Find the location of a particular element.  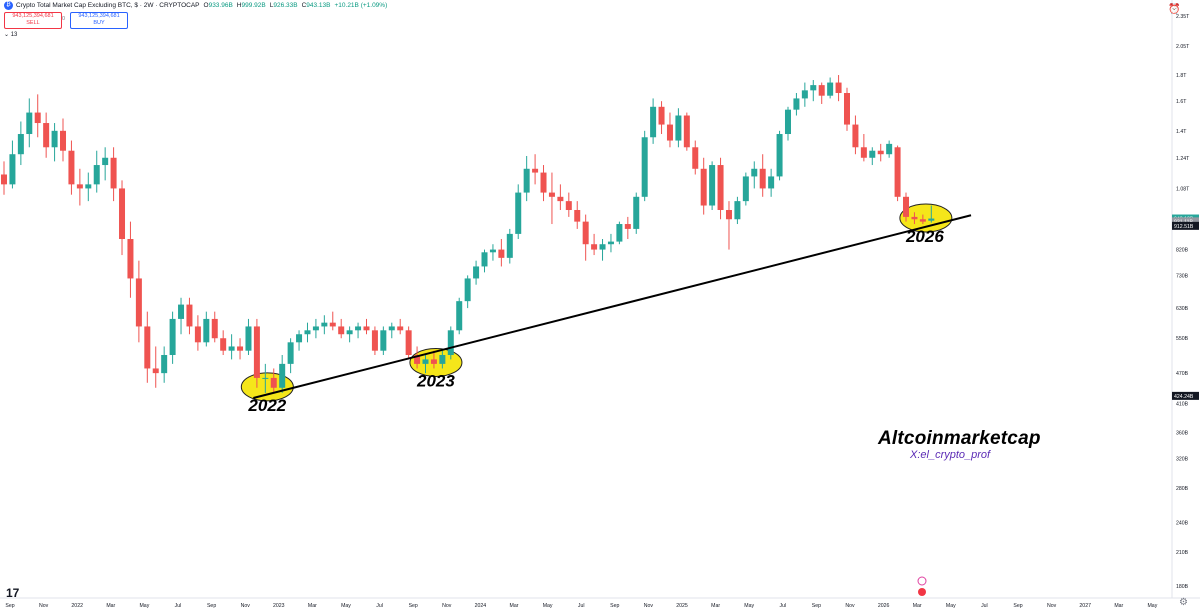

spread-value: 0 is located at coordinates (64, 19).